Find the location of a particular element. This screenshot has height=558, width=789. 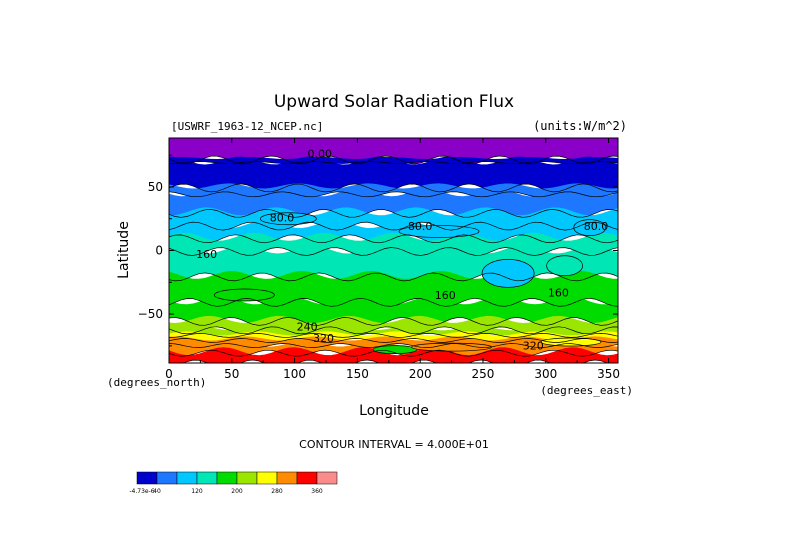

colorbar is located at coordinates (237, 478).